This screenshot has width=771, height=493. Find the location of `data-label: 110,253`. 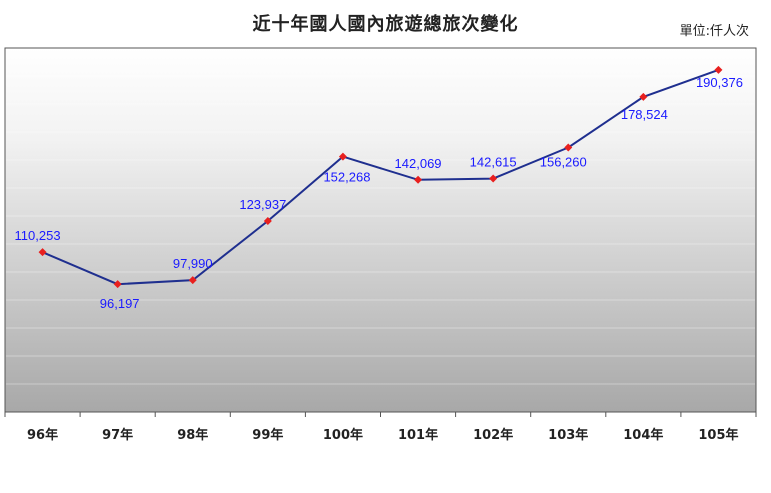

data-label: 110,253 is located at coordinates (38, 235).